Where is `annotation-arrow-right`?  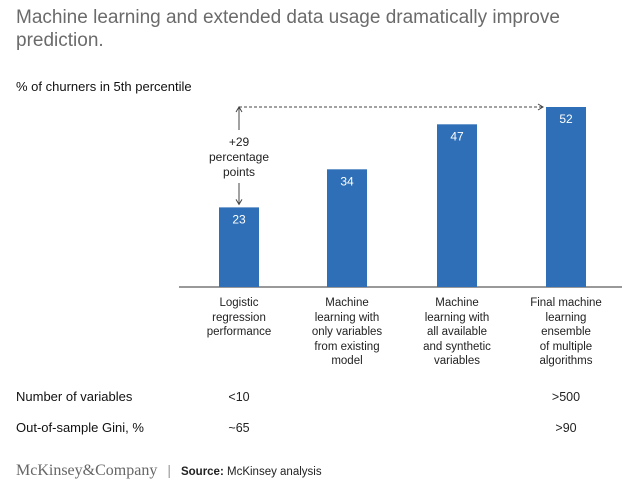
annotation-arrow-right is located at coordinates (540, 107).